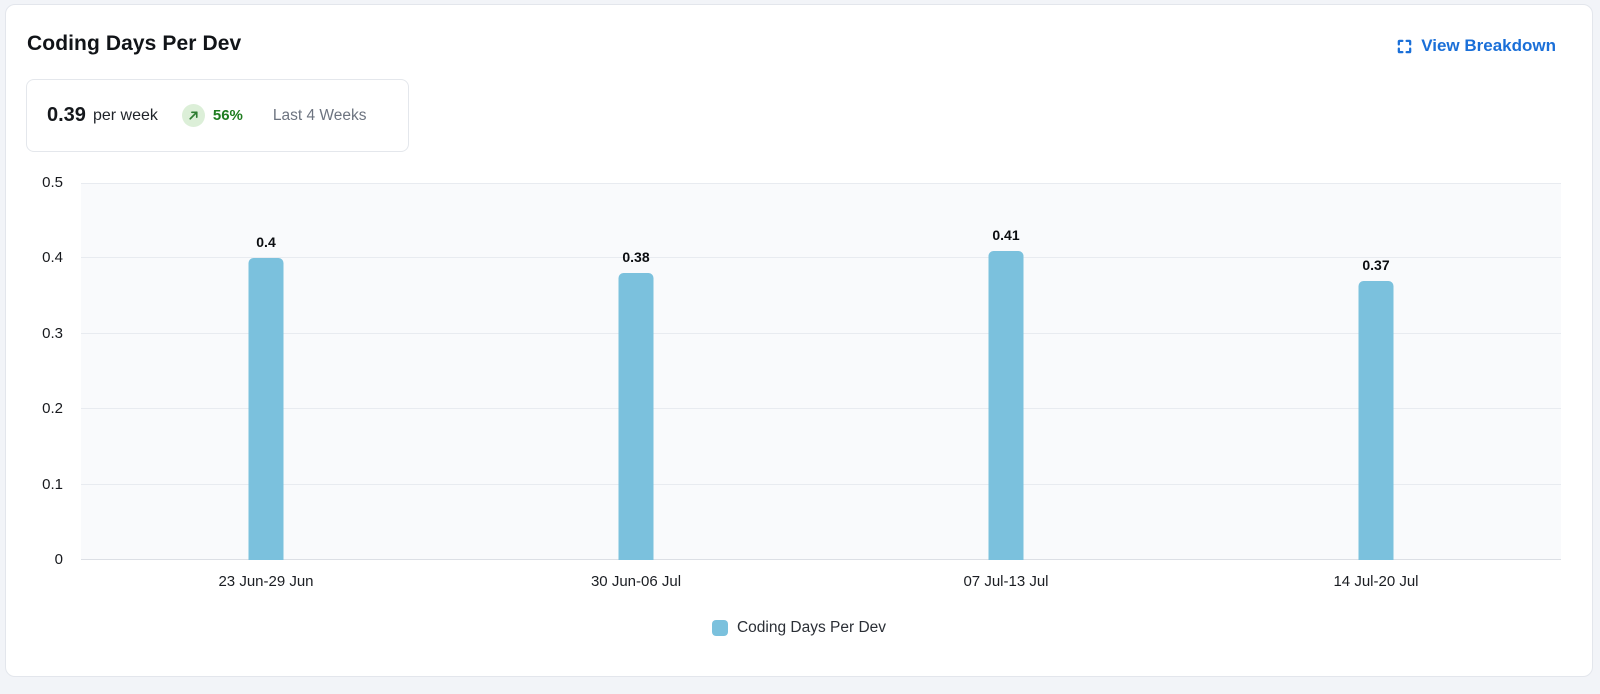 This screenshot has height=694, width=1600. I want to click on y-axis-tick-label: 0.3, so click(52, 333).